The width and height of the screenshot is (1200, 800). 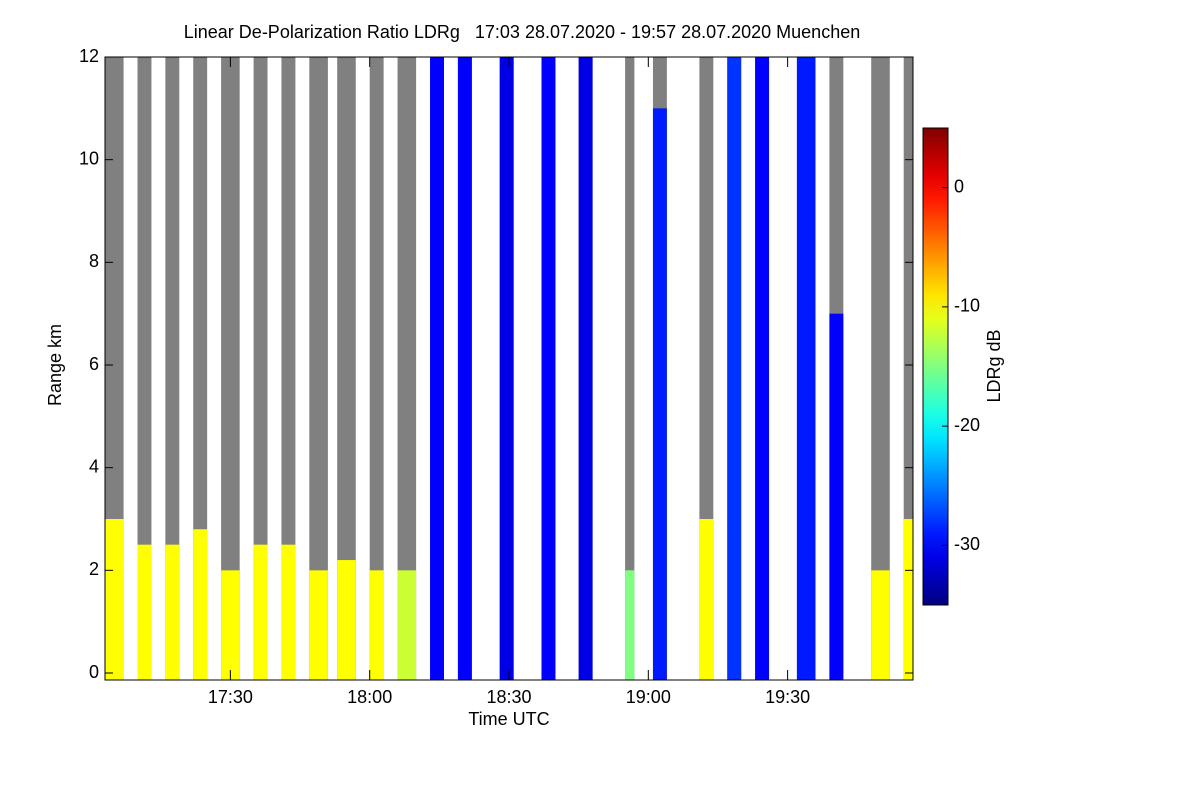 What do you see at coordinates (55, 365) in the screenshot?
I see `y-axis-label: Range km` at bounding box center [55, 365].